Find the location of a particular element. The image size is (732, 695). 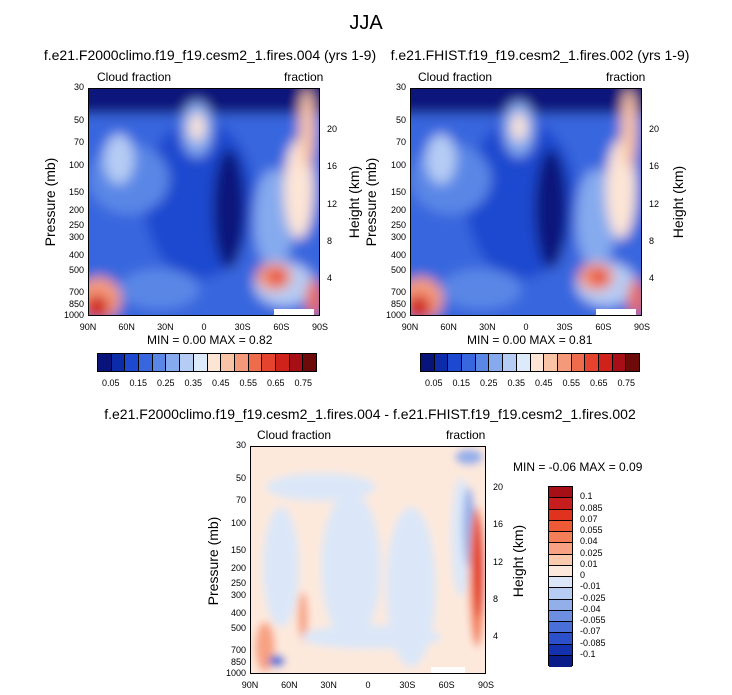

panel3-height-tick: 8 is located at coordinates (496, 598).